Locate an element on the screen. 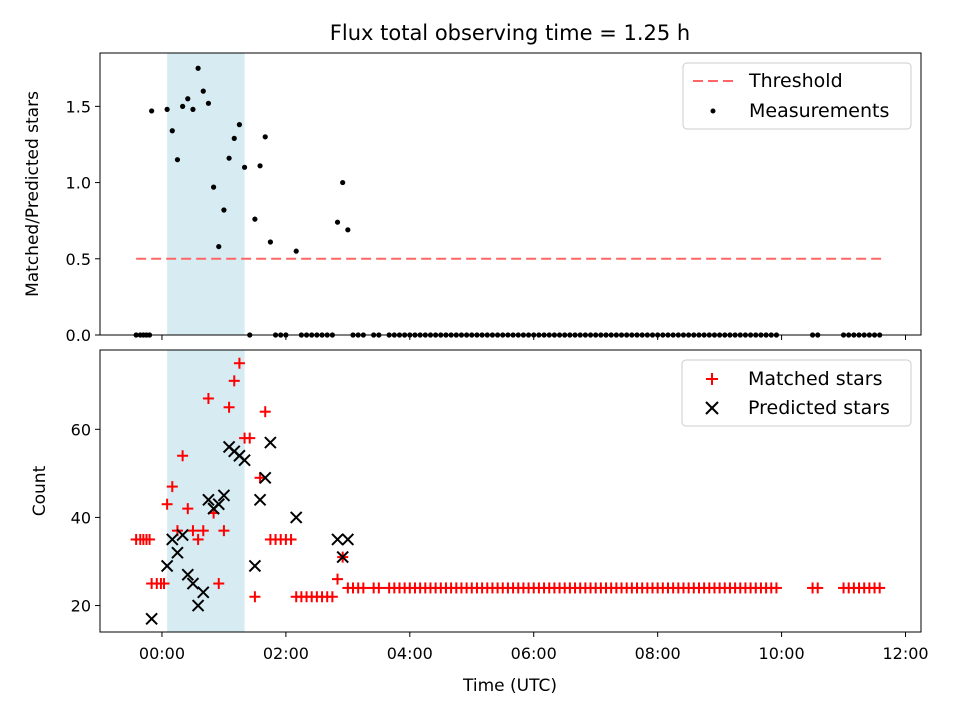 The width and height of the screenshot is (960, 724). bottom-legend-box is located at coordinates (796, 393).